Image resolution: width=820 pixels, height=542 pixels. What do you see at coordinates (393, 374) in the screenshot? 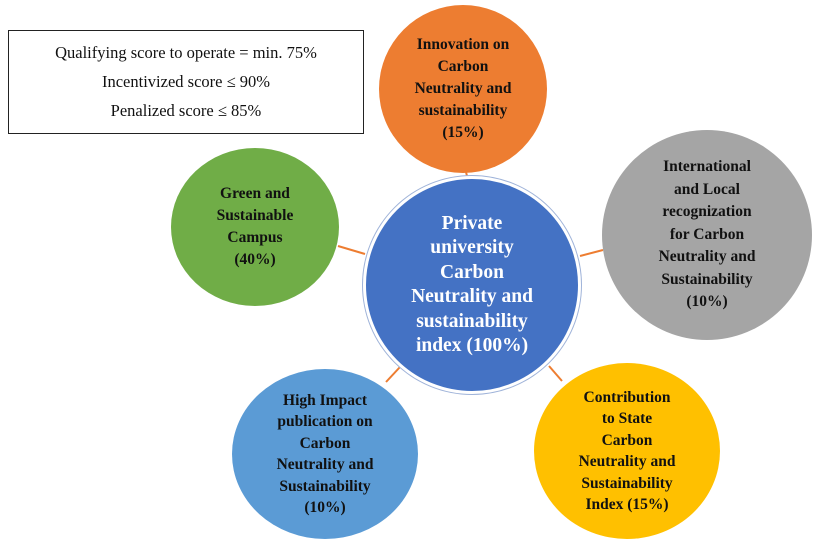
I see `connector-bottom-left` at bounding box center [393, 374].